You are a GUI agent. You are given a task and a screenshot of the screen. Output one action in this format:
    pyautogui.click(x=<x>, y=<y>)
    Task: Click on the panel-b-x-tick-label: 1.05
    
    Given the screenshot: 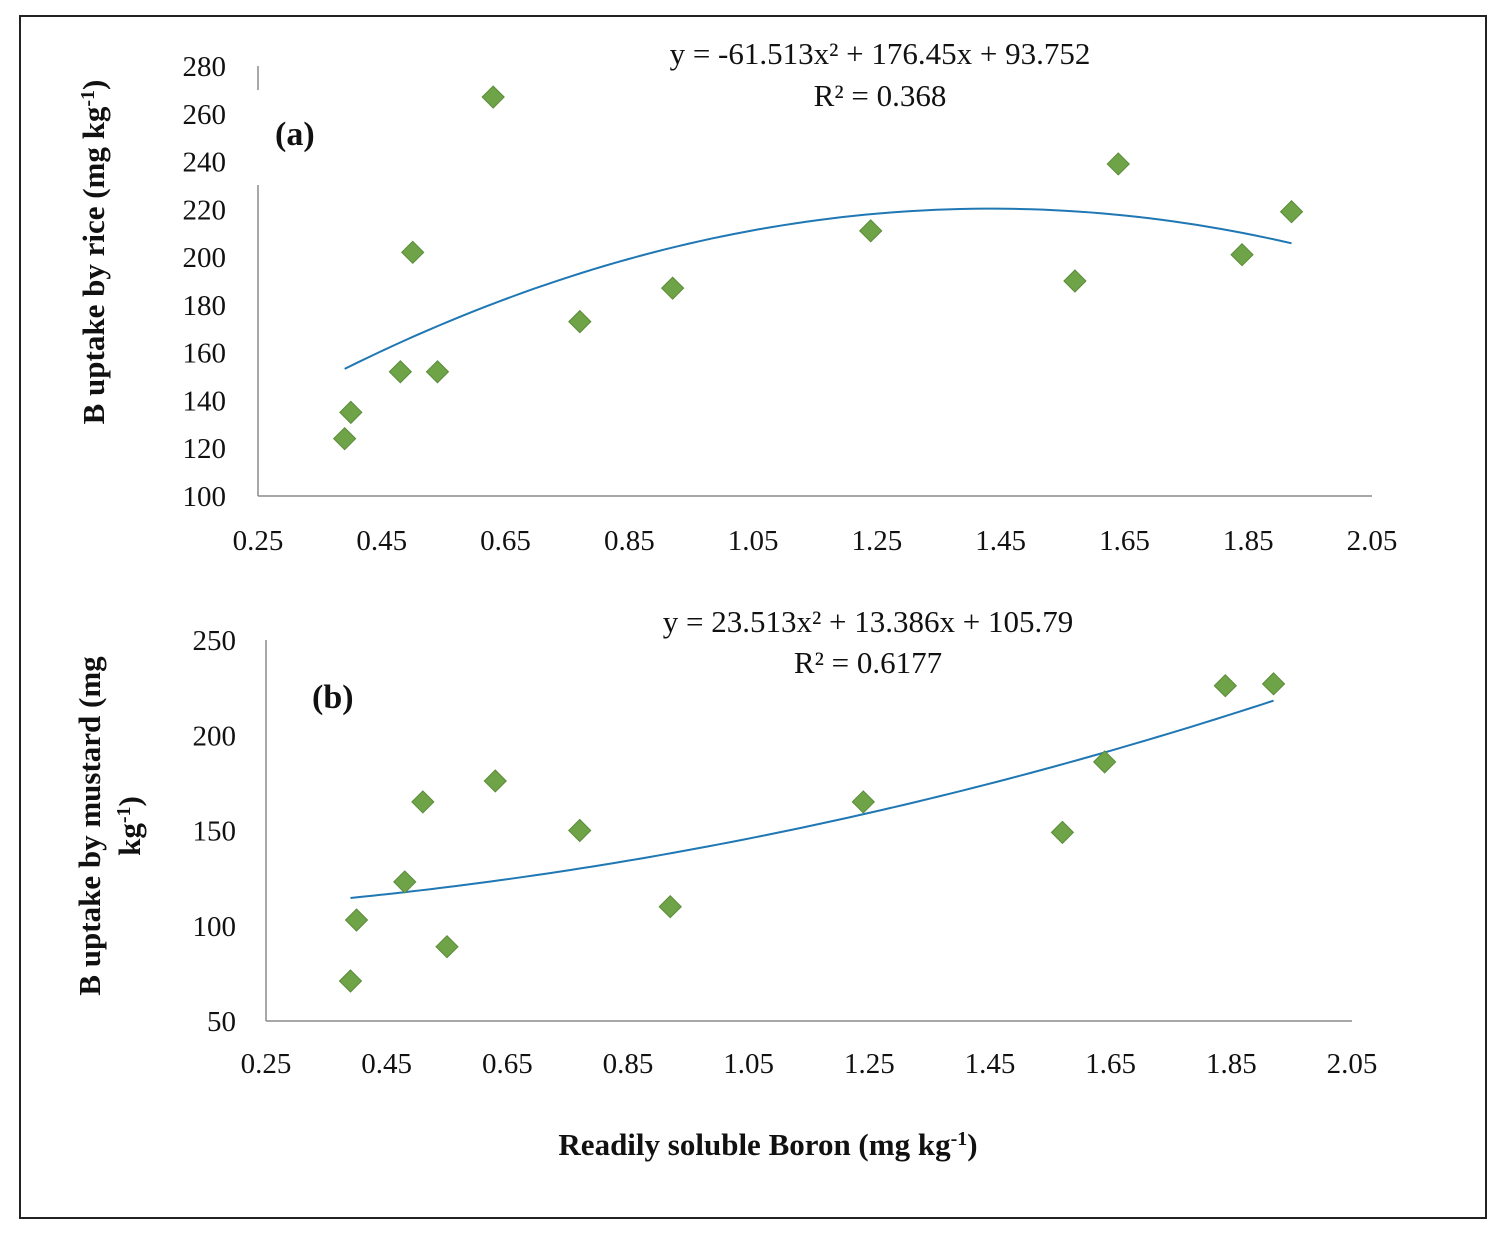 What is the action you would take?
    pyautogui.click(x=748, y=1064)
    